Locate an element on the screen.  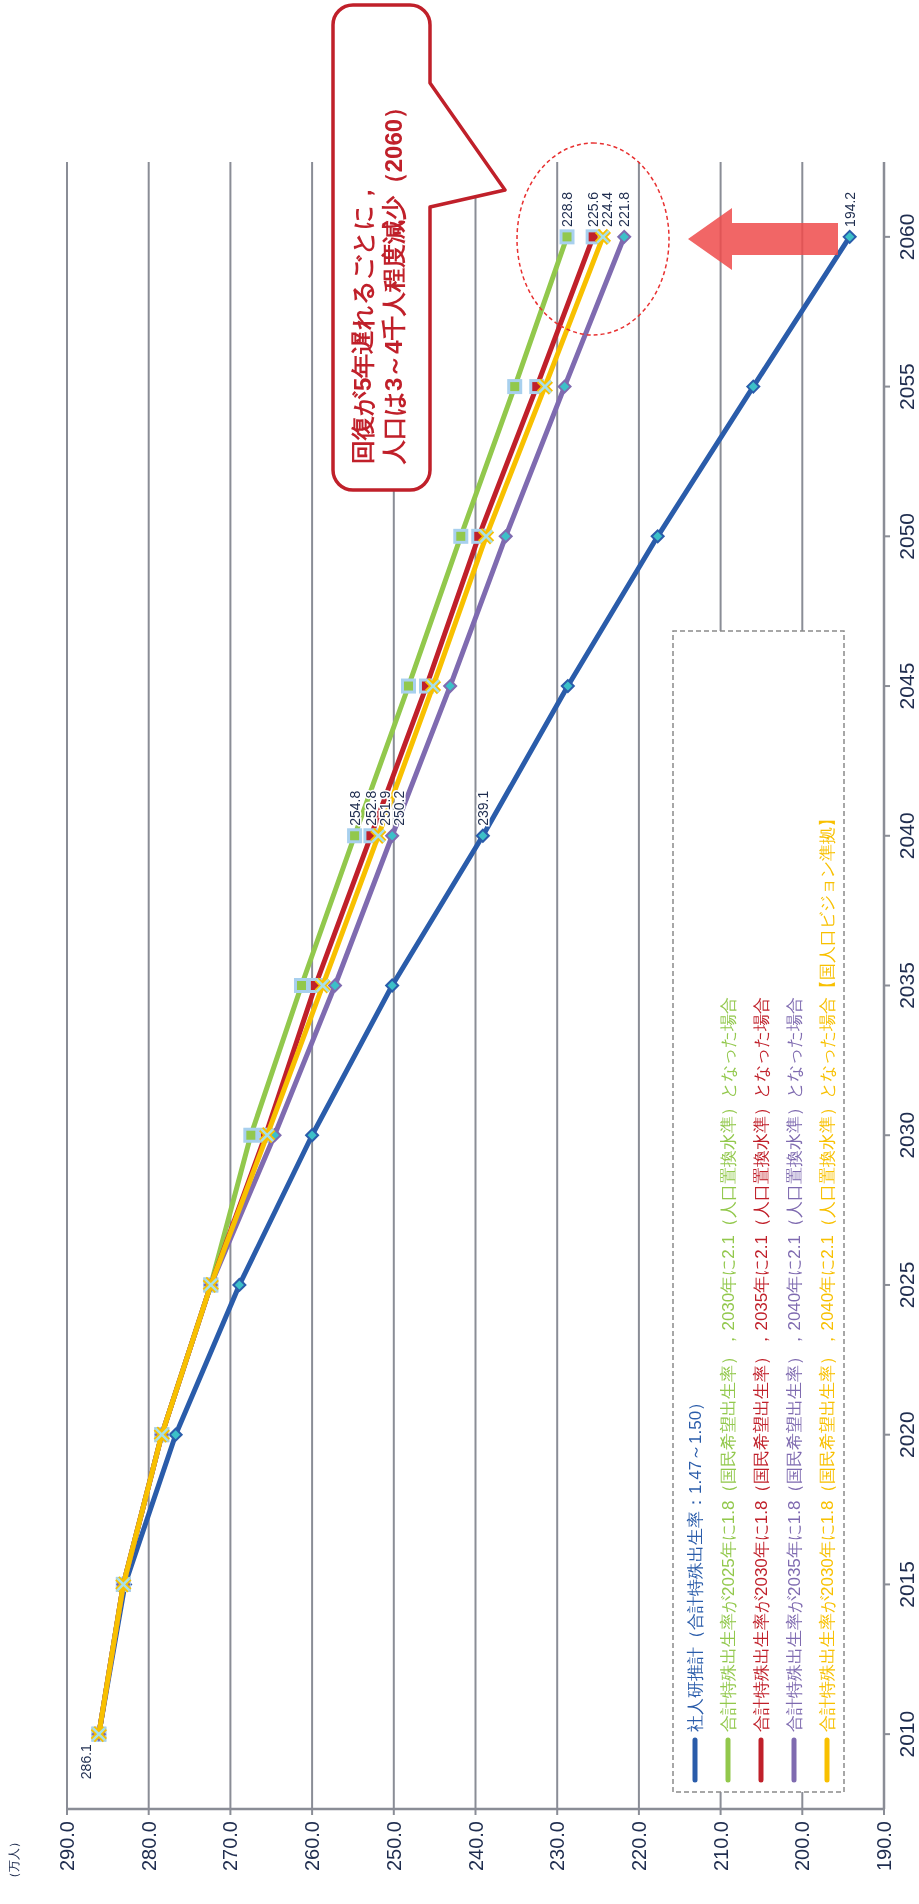
x-tick-label: 250.0 is located at coordinates (393, 1846).